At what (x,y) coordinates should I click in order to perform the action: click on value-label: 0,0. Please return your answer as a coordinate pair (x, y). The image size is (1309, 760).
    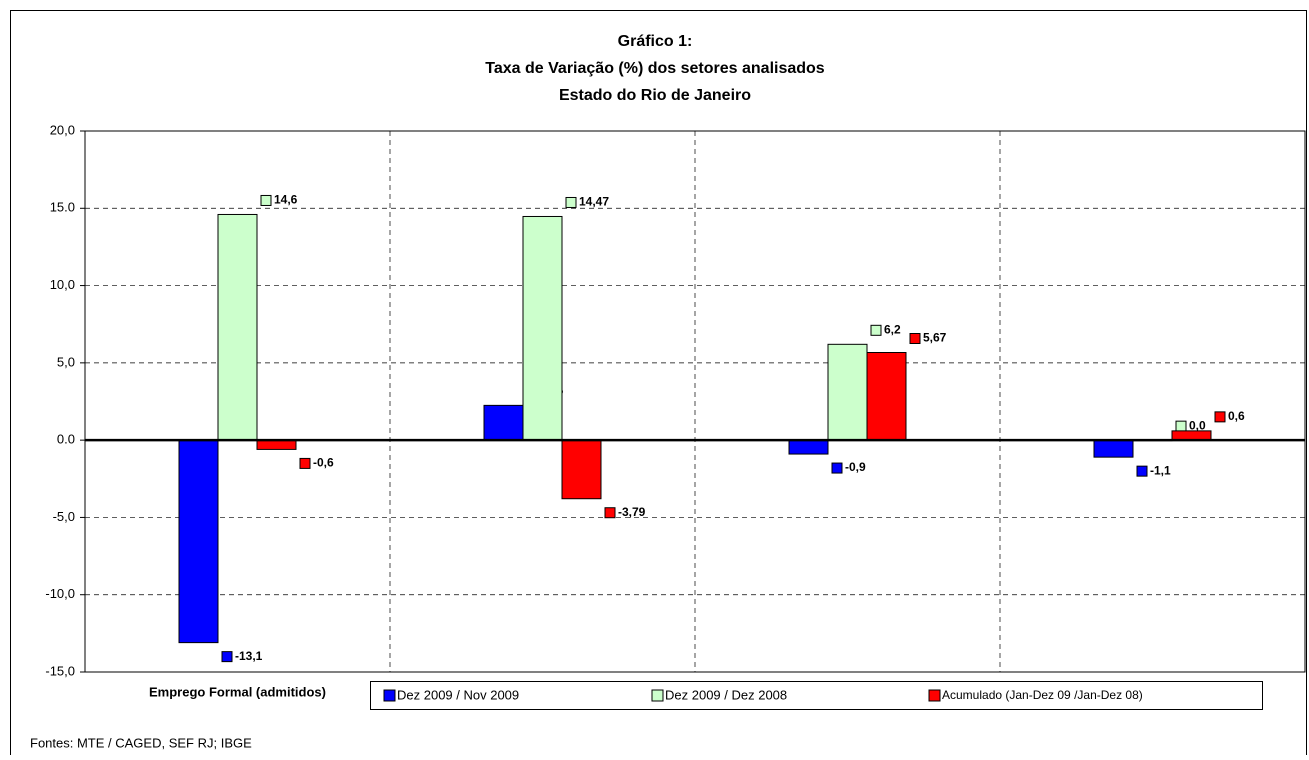
    Looking at the image, I should click on (1197, 425).